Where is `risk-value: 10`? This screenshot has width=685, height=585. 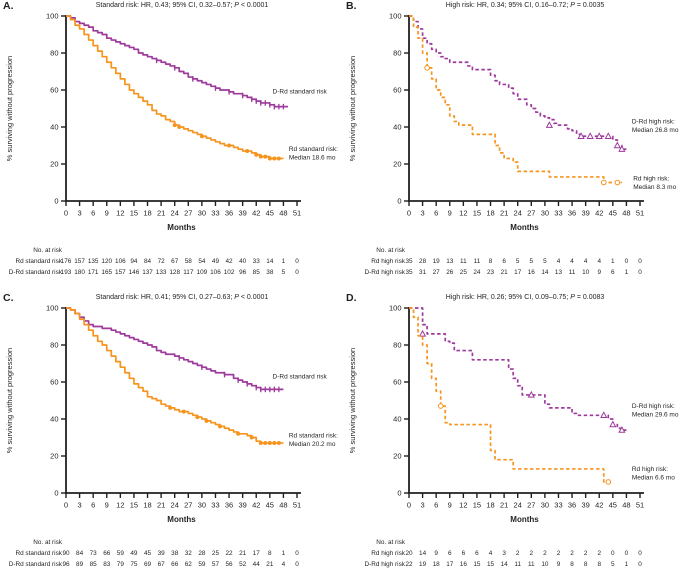 risk-value: 10 is located at coordinates (545, 564).